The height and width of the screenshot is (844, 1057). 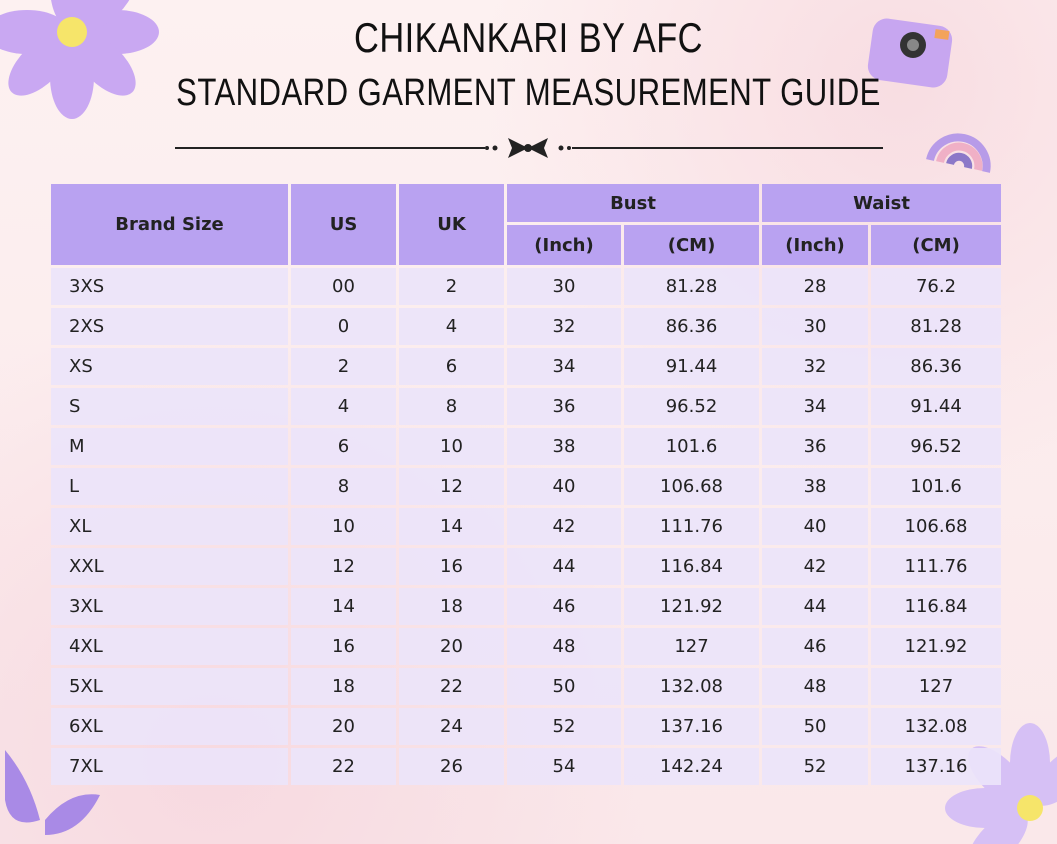 I want to click on table-row: XXL 12 16 44 116.84 42 111.76, so click(x=526, y=566).